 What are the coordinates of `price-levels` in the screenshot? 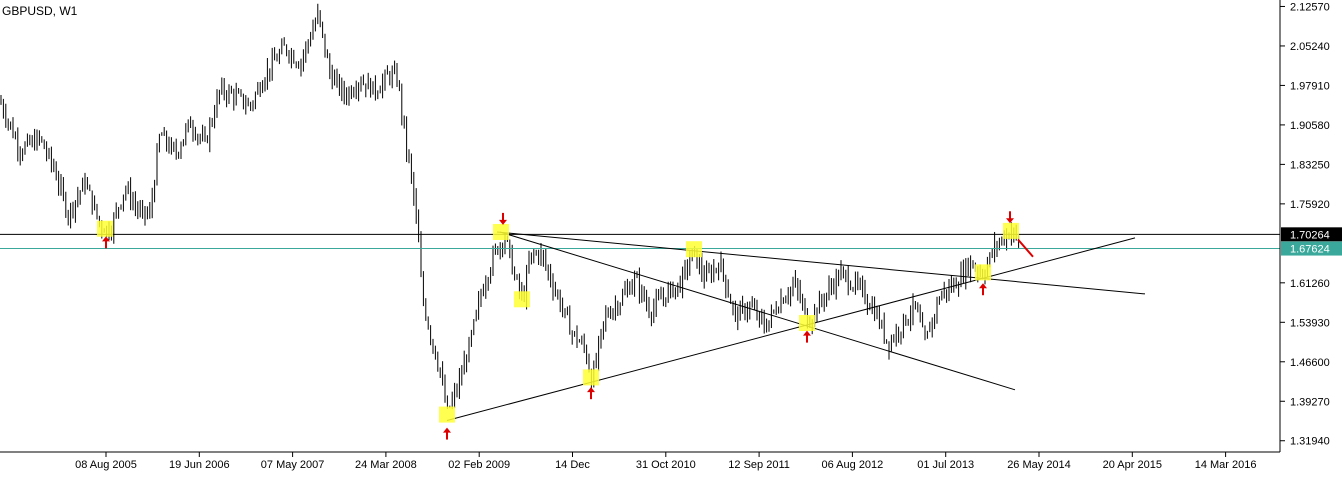 It's located at (640, 241).